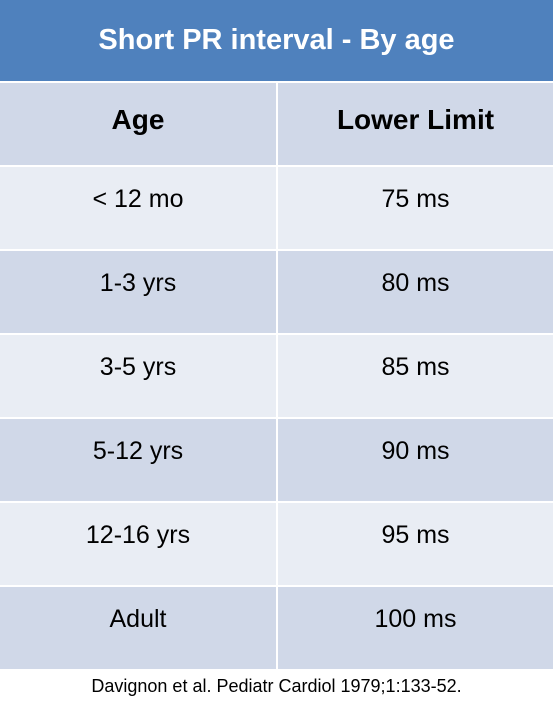 The height and width of the screenshot is (711, 553). What do you see at coordinates (138, 208) in the screenshot?
I see `table-cell: < 12 mo` at bounding box center [138, 208].